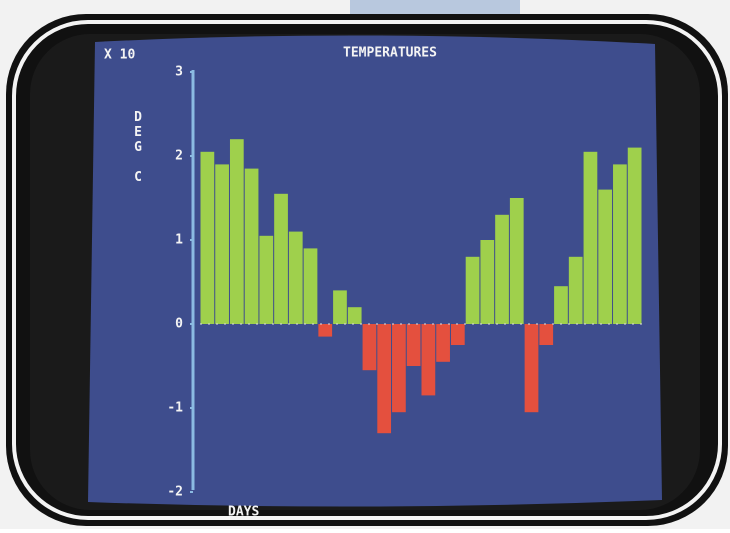  What do you see at coordinates (179, 156) in the screenshot?
I see `y-tick-label: 2` at bounding box center [179, 156].